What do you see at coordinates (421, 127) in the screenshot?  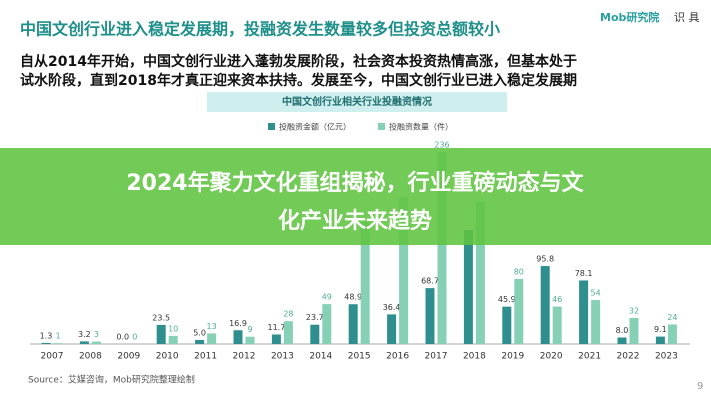 I see `legend-label: 投融资数量（件）` at bounding box center [421, 127].